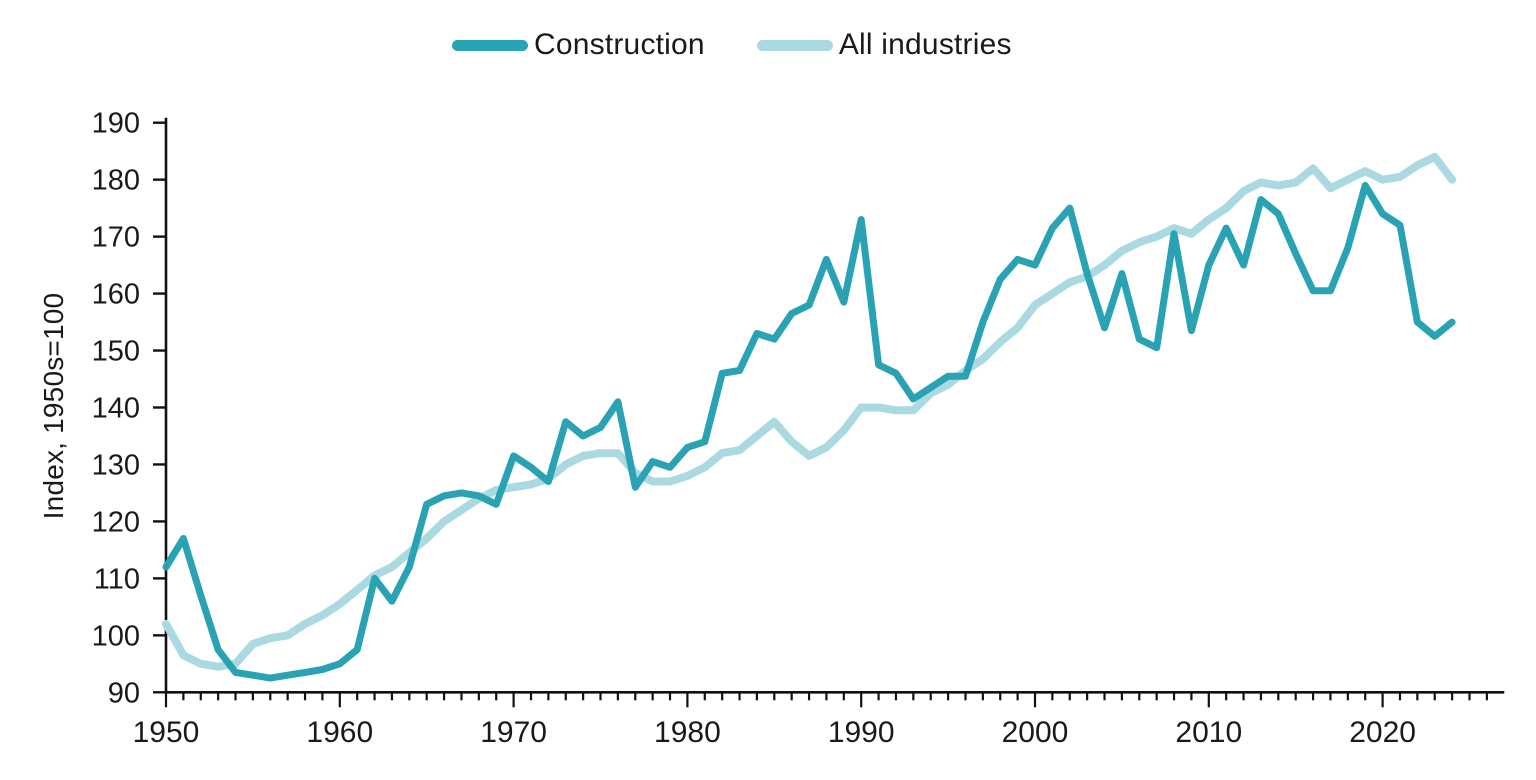  Describe the element at coordinates (490, 45) in the screenshot. I see `construction-line-swatch-icon` at that location.